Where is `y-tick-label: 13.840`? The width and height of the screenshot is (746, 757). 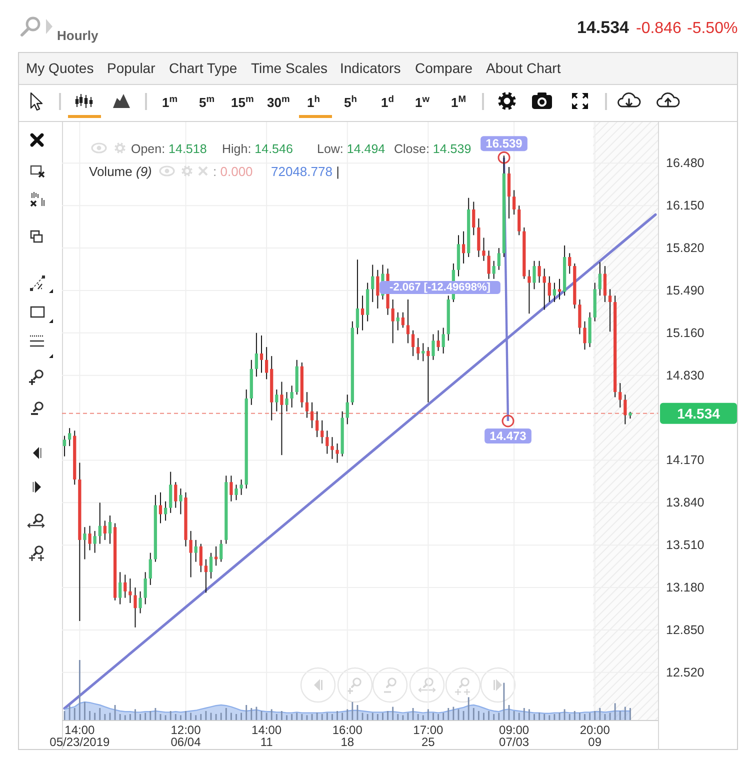 y-tick-label: 13.840 is located at coordinates (685, 503).